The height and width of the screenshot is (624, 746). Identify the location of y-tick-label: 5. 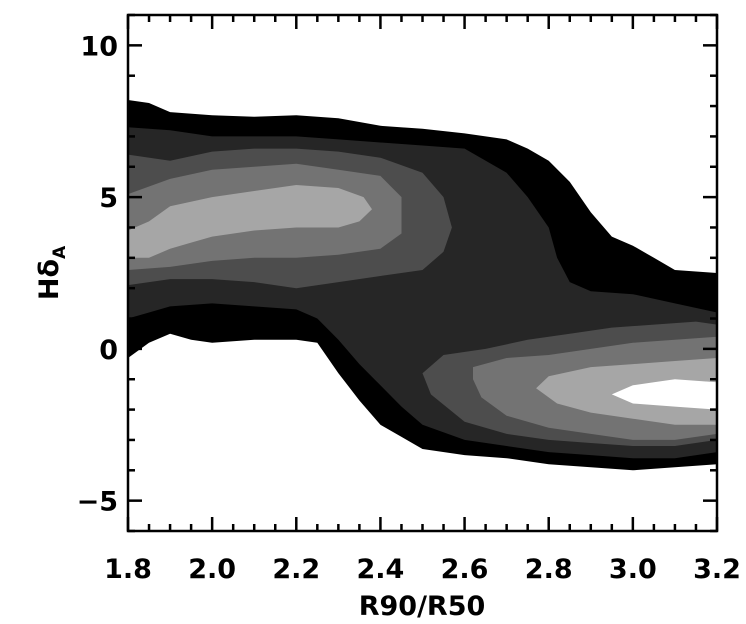
(108, 198).